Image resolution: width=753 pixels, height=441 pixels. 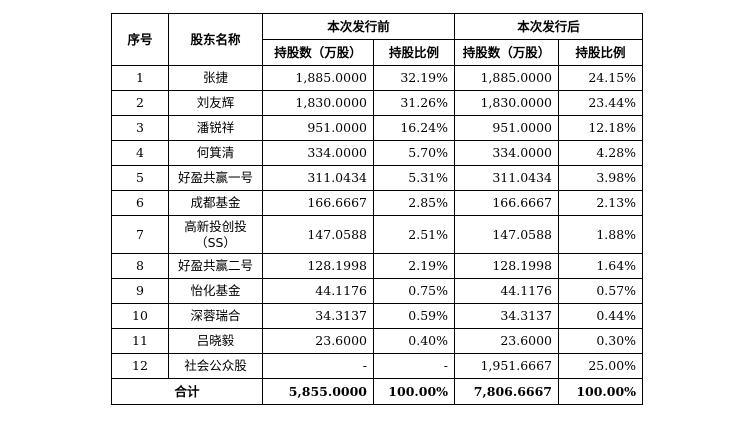 I want to click on cell-seq: 2, so click(x=140, y=103).